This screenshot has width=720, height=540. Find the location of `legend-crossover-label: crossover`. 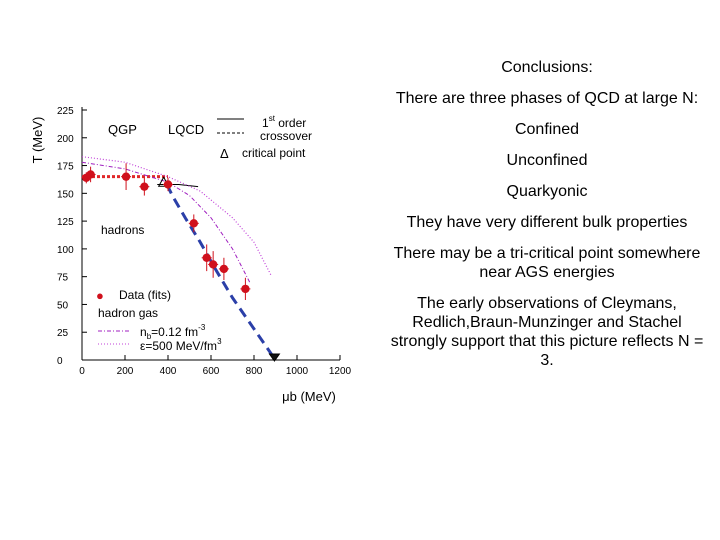

legend-crossover-label: crossover is located at coordinates (286, 136).